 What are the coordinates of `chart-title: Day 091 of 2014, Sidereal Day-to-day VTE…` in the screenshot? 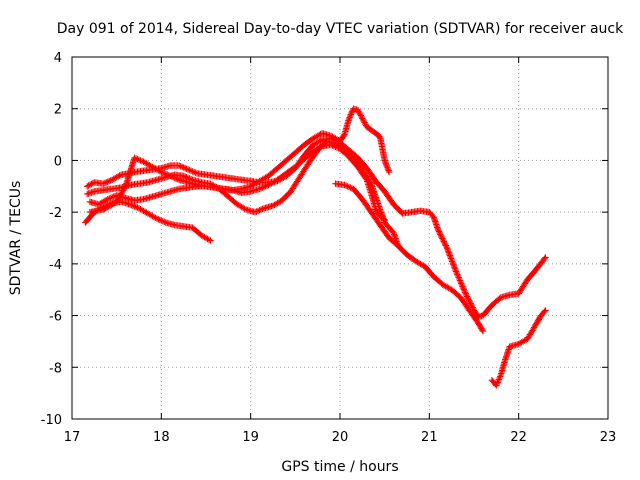 It's located at (340, 29).